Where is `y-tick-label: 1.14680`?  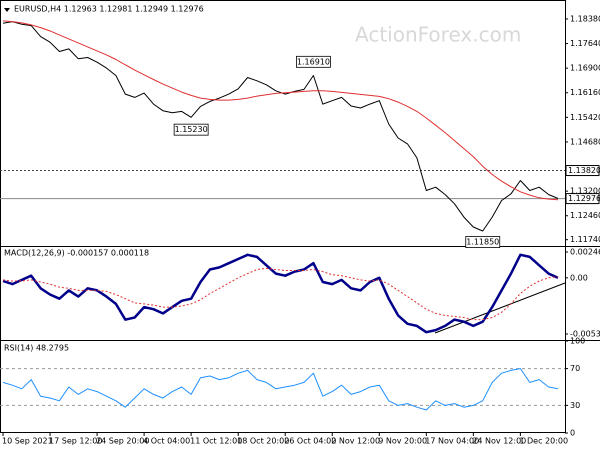 y-tick-label: 1.14680 is located at coordinates (585, 141).